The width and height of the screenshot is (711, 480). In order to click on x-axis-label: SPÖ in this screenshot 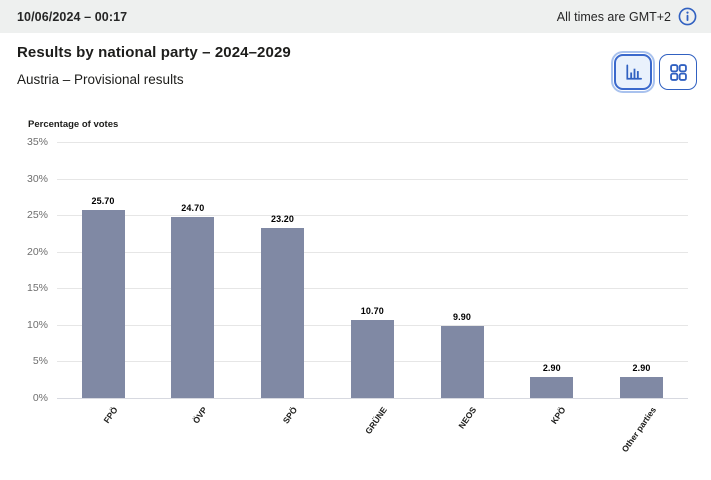, I will do `click(289, 415)`.